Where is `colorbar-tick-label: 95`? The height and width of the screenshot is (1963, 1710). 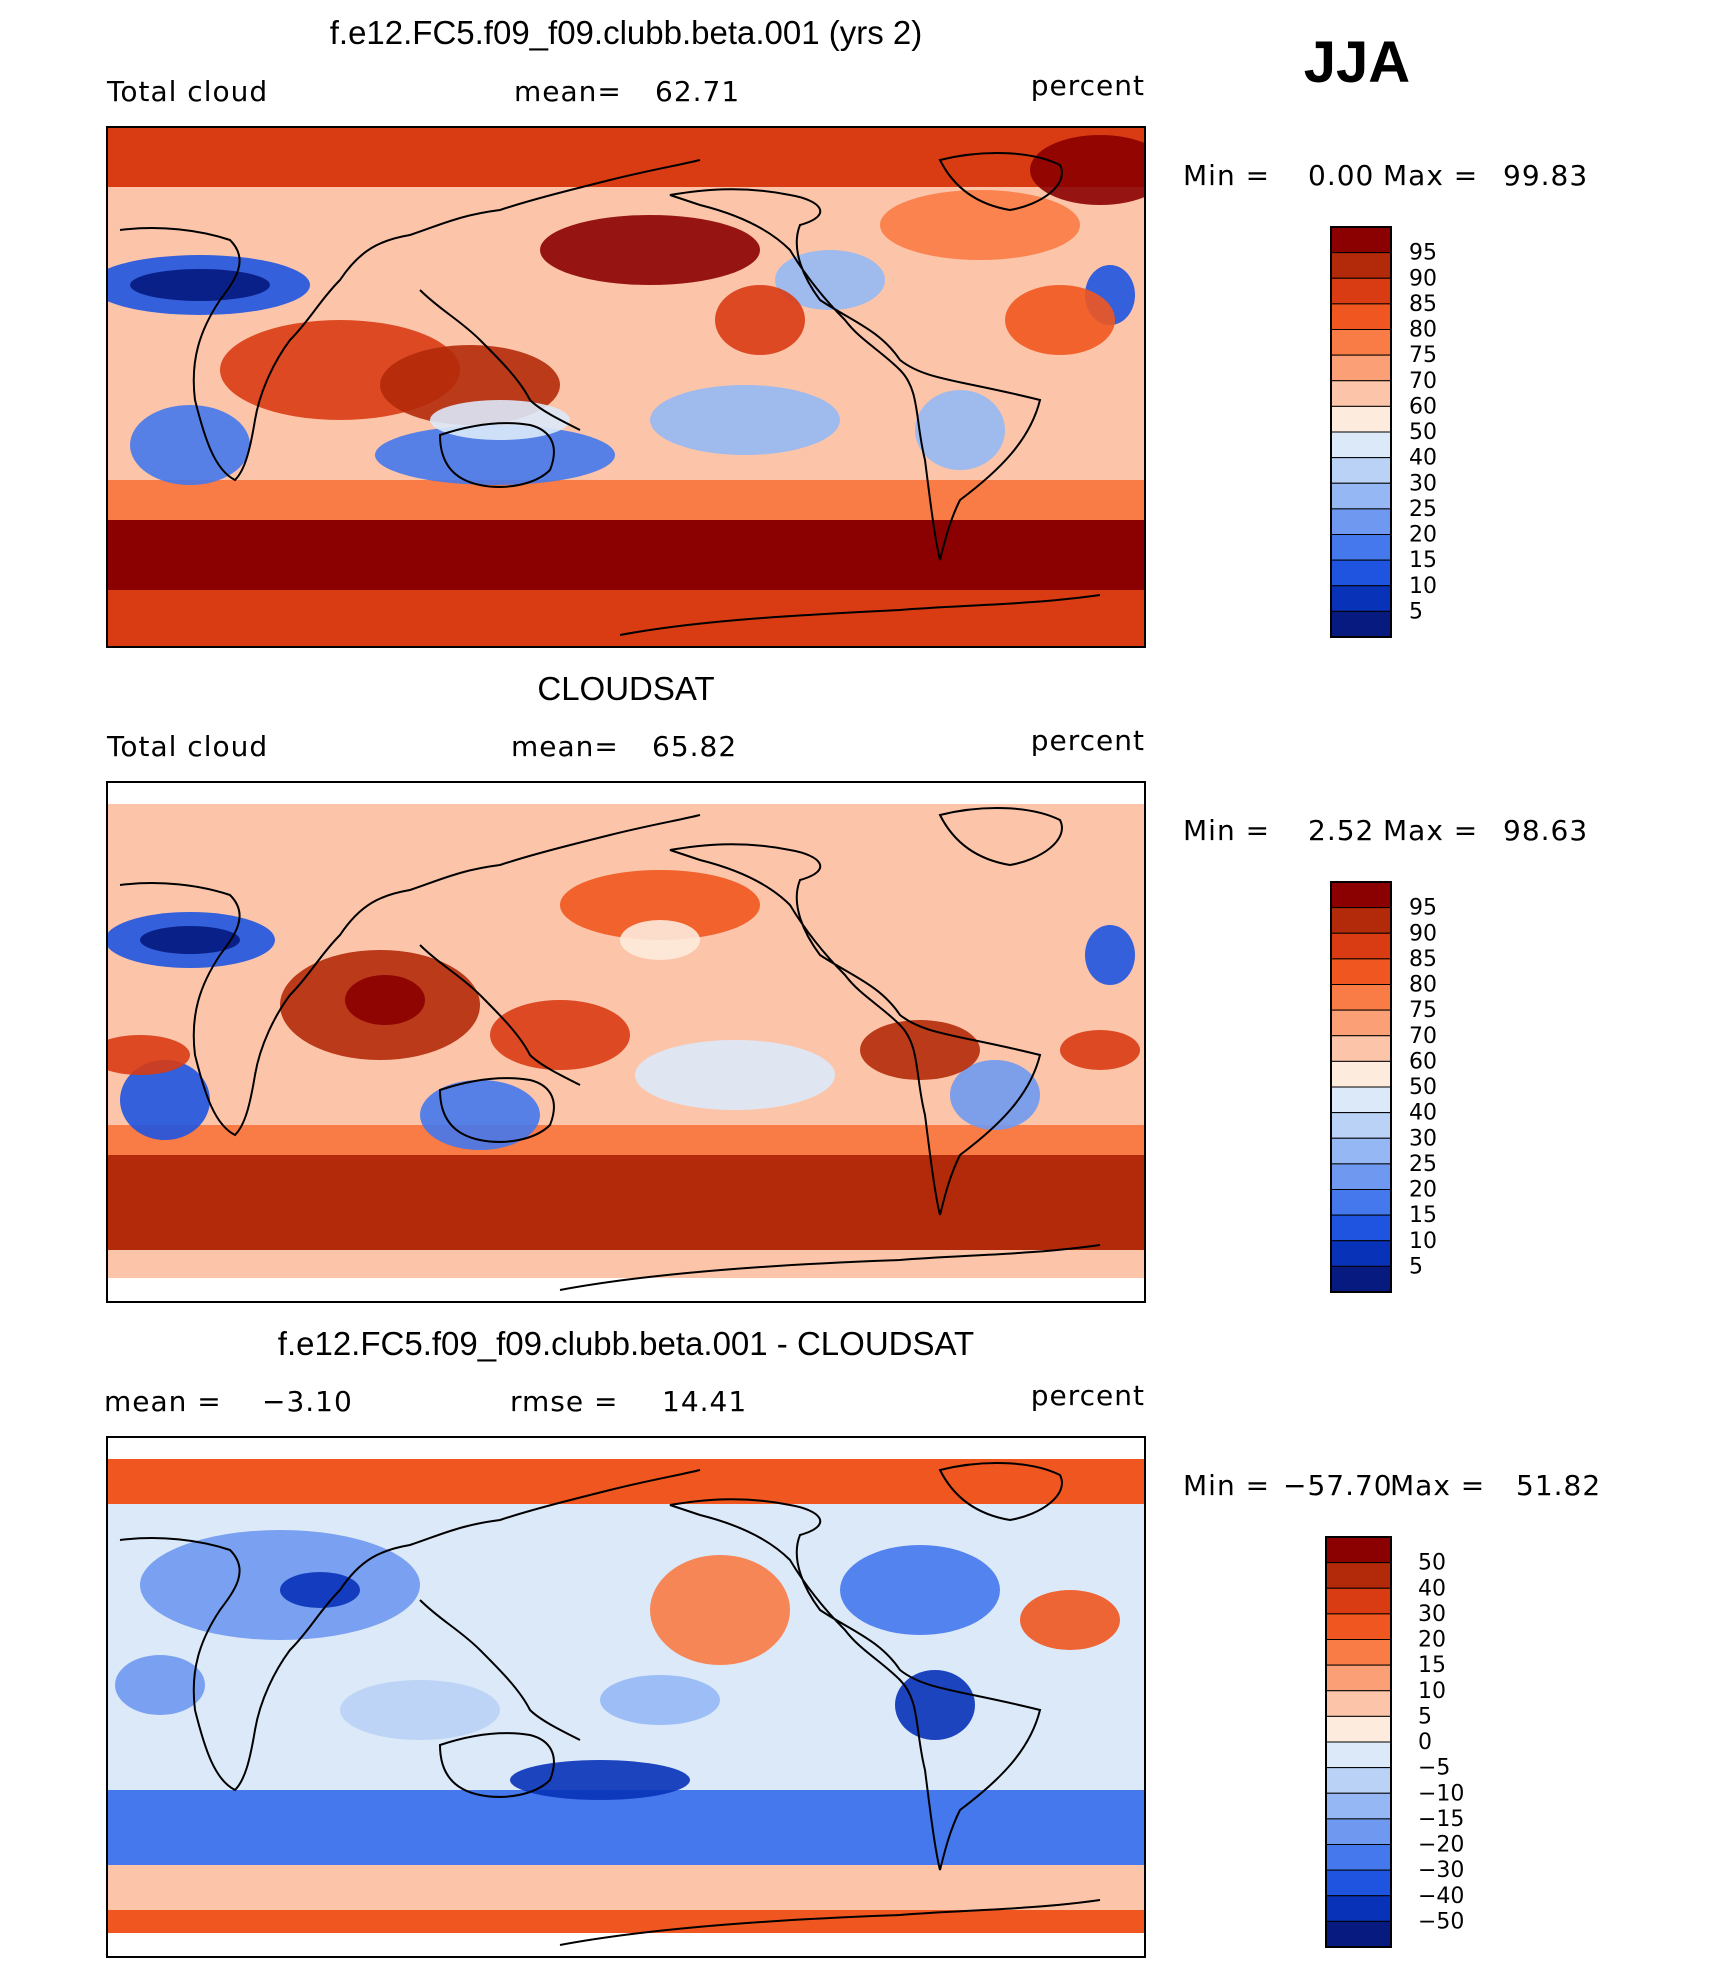 colorbar-tick-label: 95 is located at coordinates (1423, 253).